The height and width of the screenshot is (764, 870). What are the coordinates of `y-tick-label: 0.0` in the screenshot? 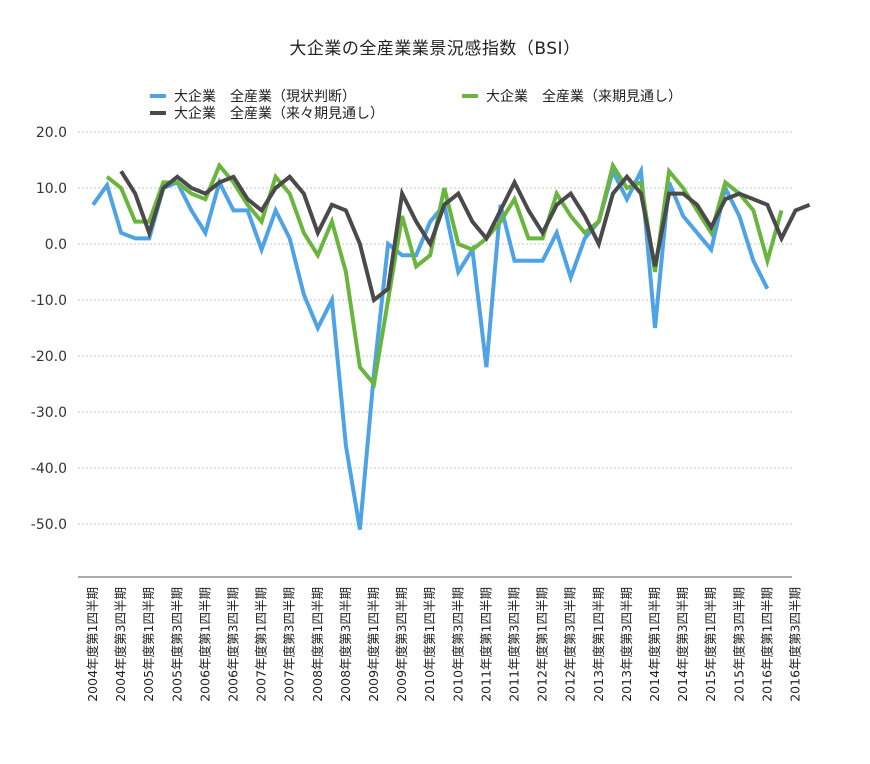 It's located at (56, 245).